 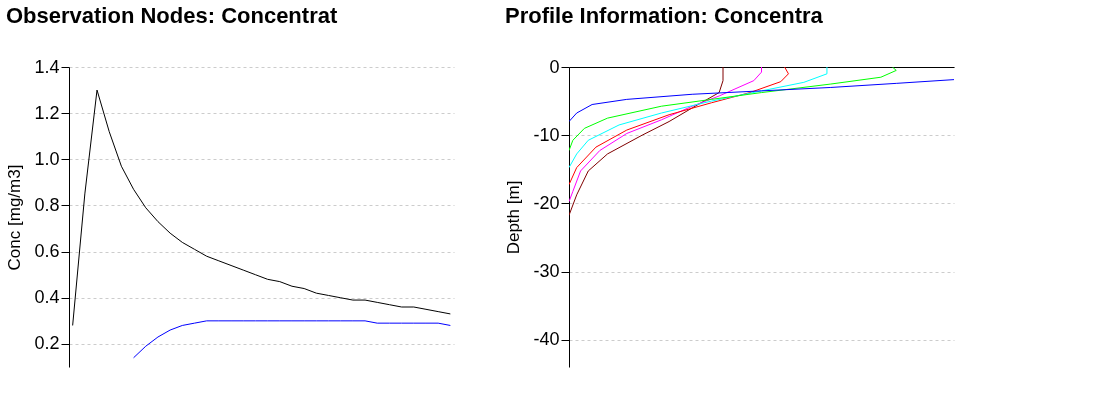 What do you see at coordinates (47, 158) in the screenshot?
I see `y-tick-label: 1.0` at bounding box center [47, 158].